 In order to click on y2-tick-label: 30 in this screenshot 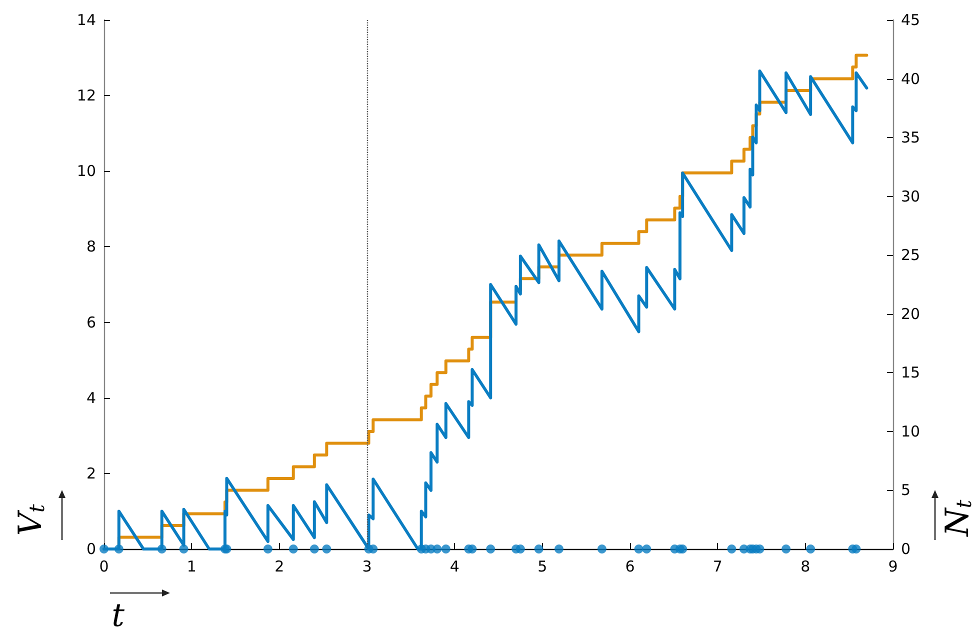, I will do `click(910, 196)`.